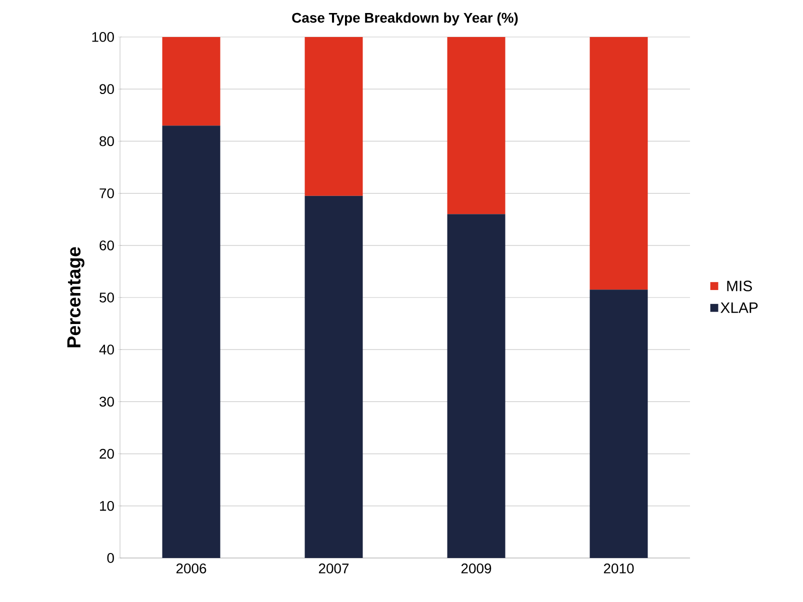 This screenshot has height=602, width=803. Describe the element at coordinates (103, 37) in the screenshot. I see `y-tick-label: 100` at that location.